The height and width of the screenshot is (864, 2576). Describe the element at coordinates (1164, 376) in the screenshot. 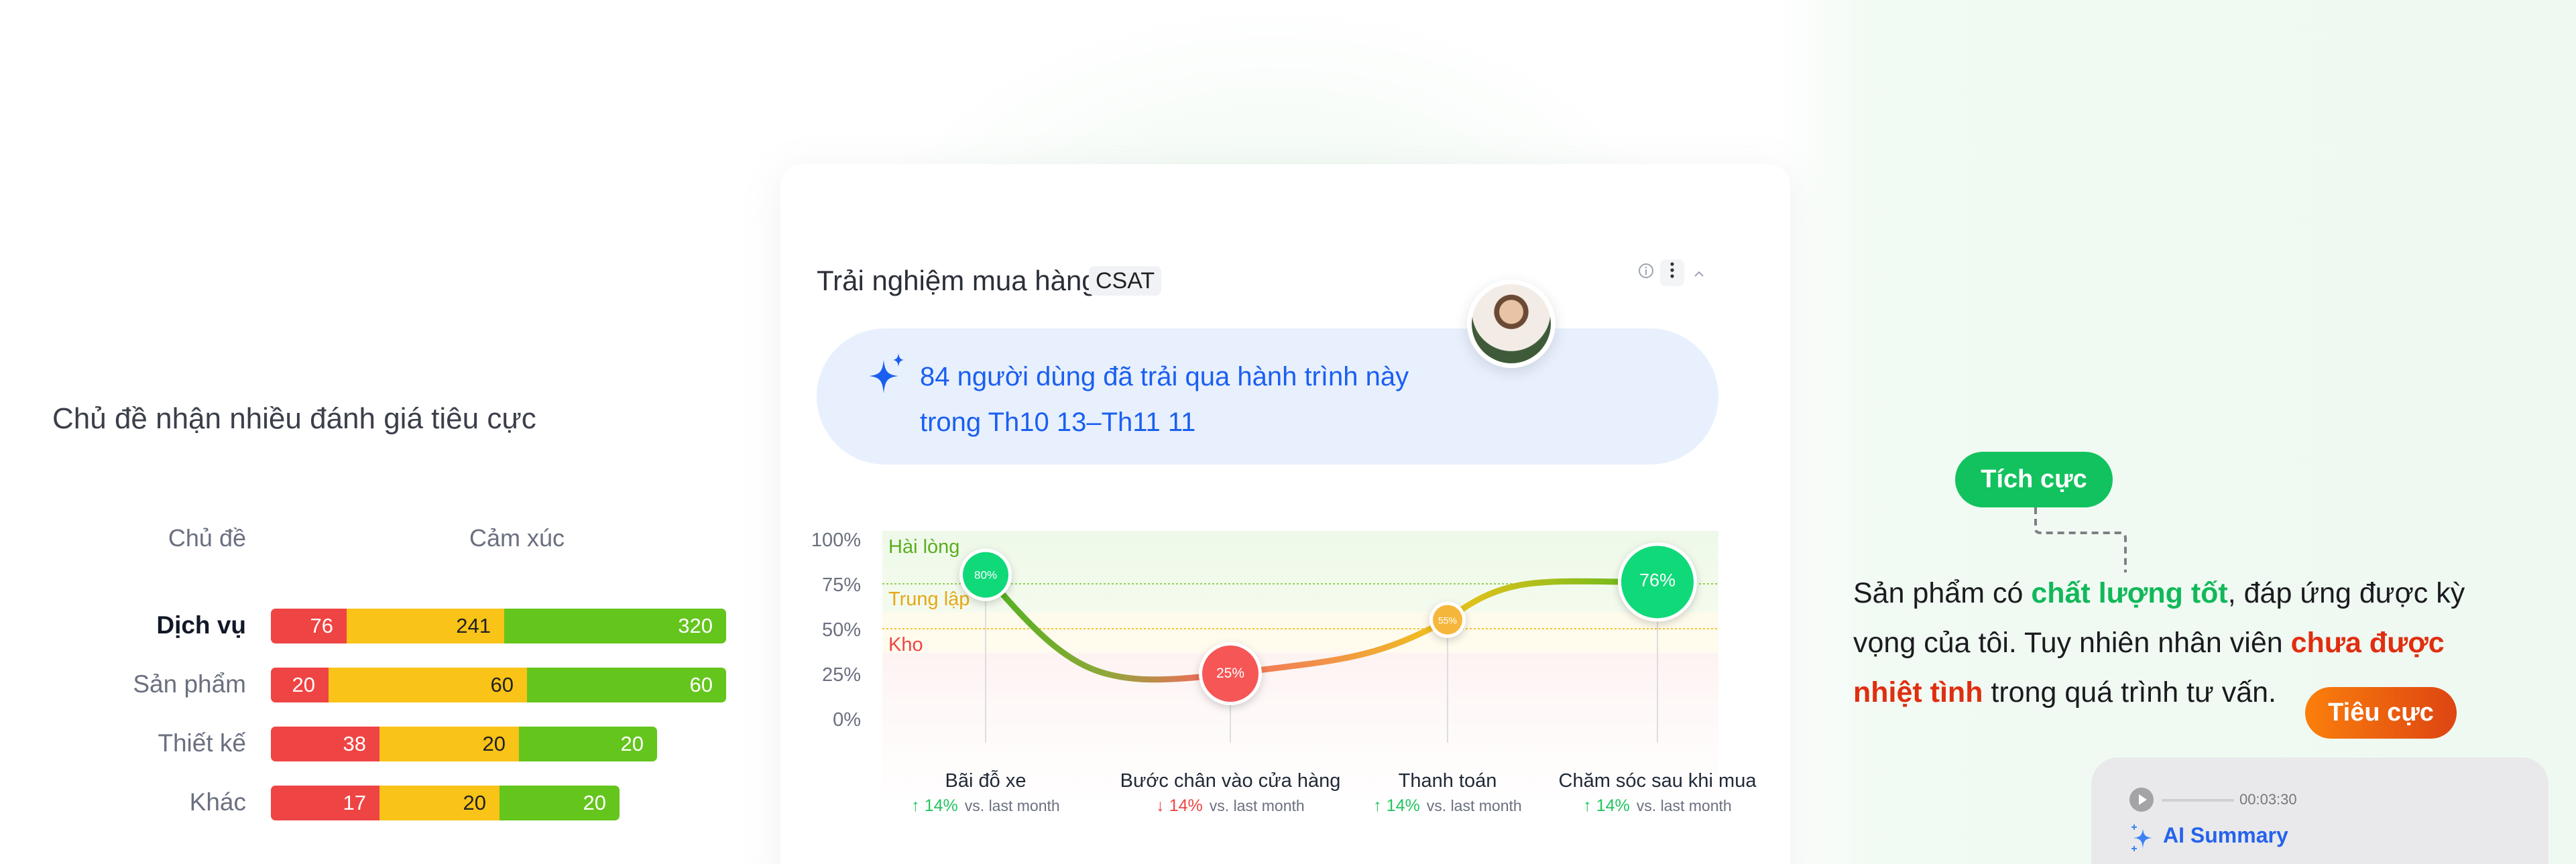

I see `summary-line-1: 84 người dùng đã trải qua hành trình này` at that location.